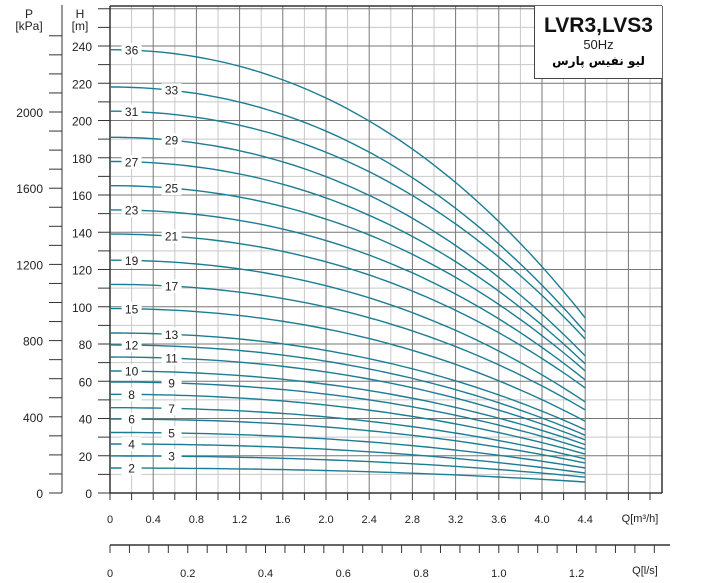 The height and width of the screenshot is (583, 713). What do you see at coordinates (33, 418) in the screenshot?
I see `p-tick-label: 400` at bounding box center [33, 418].